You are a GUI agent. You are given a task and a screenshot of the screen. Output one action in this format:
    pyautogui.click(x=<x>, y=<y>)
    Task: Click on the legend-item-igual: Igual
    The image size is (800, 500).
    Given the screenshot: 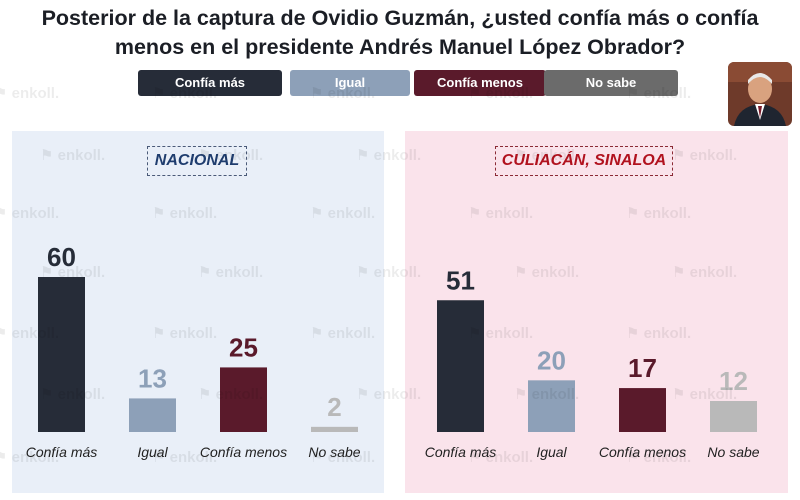 What is the action you would take?
    pyautogui.click(x=350, y=83)
    